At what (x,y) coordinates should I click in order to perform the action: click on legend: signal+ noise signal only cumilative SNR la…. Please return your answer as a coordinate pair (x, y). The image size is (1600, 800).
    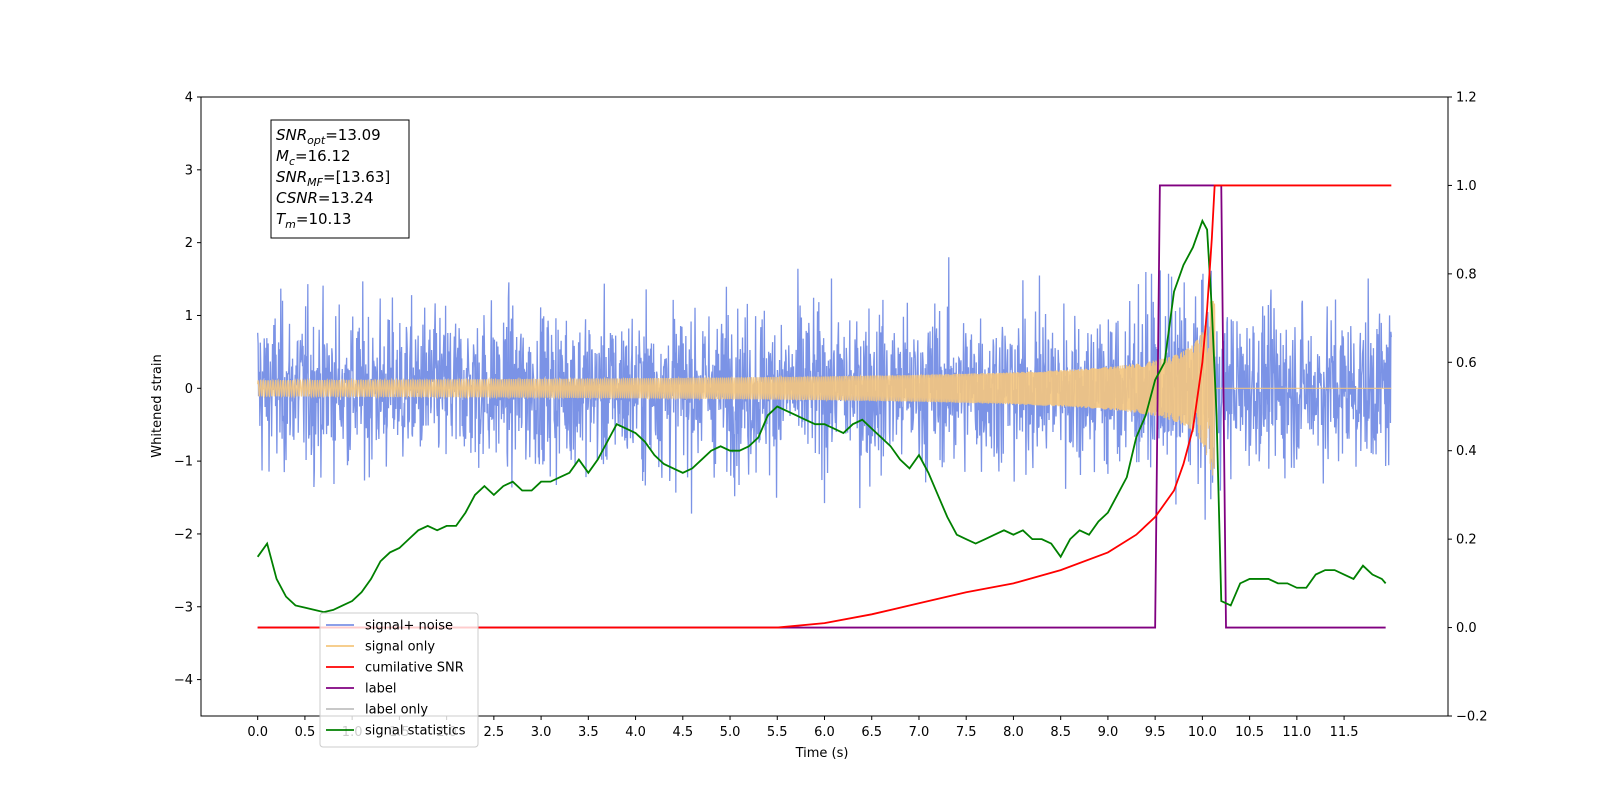
    Looking at the image, I should click on (399, 680).